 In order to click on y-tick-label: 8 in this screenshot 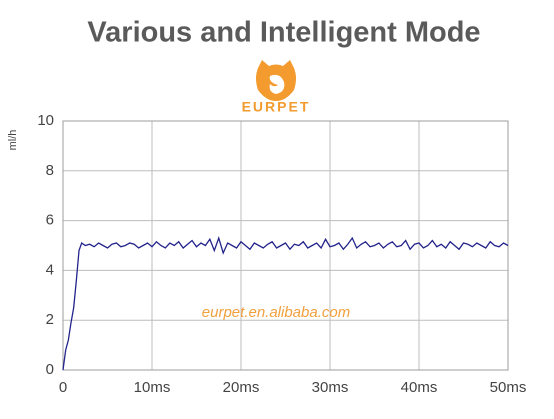, I will do `click(50, 170)`.